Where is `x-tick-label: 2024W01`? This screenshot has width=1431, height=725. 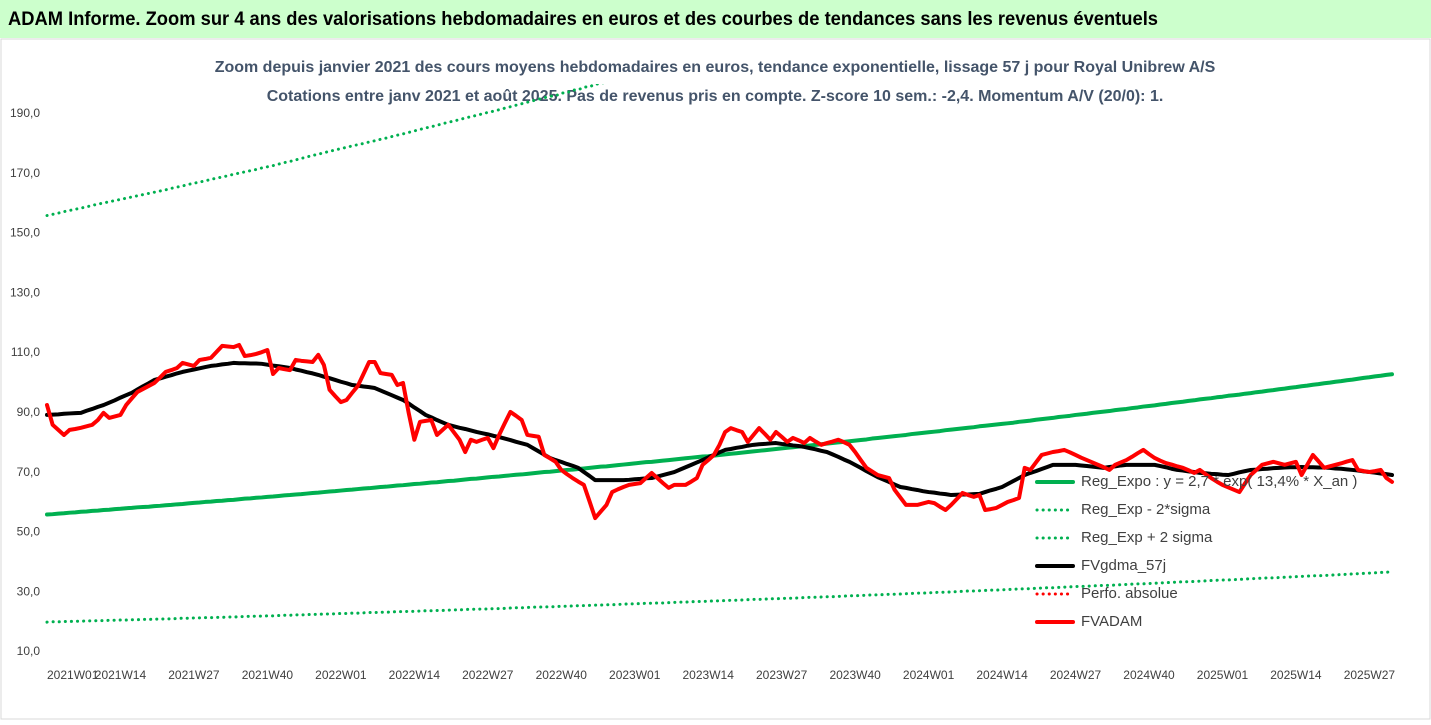
x-tick-label: 2024W01 is located at coordinates (929, 675).